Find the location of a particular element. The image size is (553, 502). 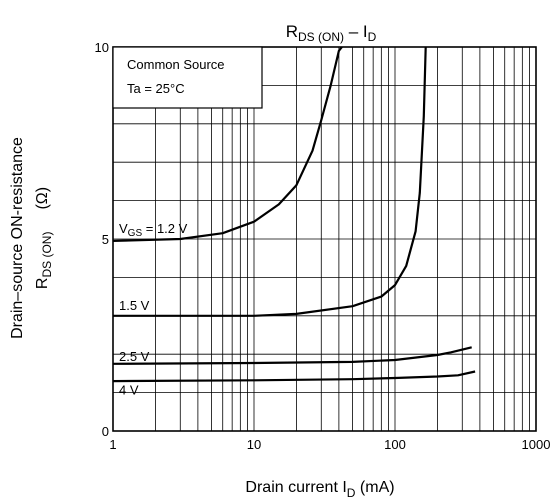

y-tick-label: 5 is located at coordinates (105, 239).